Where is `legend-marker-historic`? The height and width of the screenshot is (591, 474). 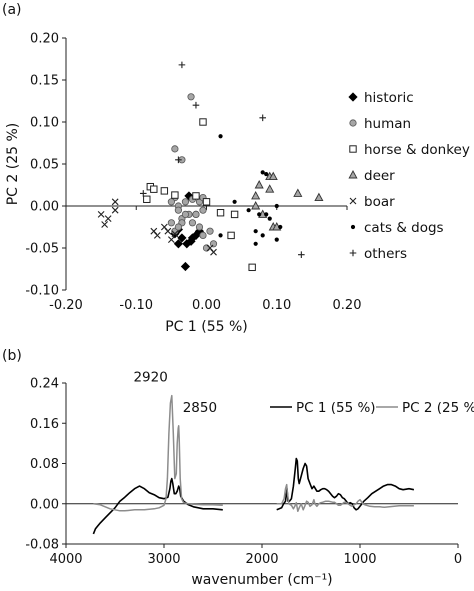 legend-marker-historic is located at coordinates (353, 97).